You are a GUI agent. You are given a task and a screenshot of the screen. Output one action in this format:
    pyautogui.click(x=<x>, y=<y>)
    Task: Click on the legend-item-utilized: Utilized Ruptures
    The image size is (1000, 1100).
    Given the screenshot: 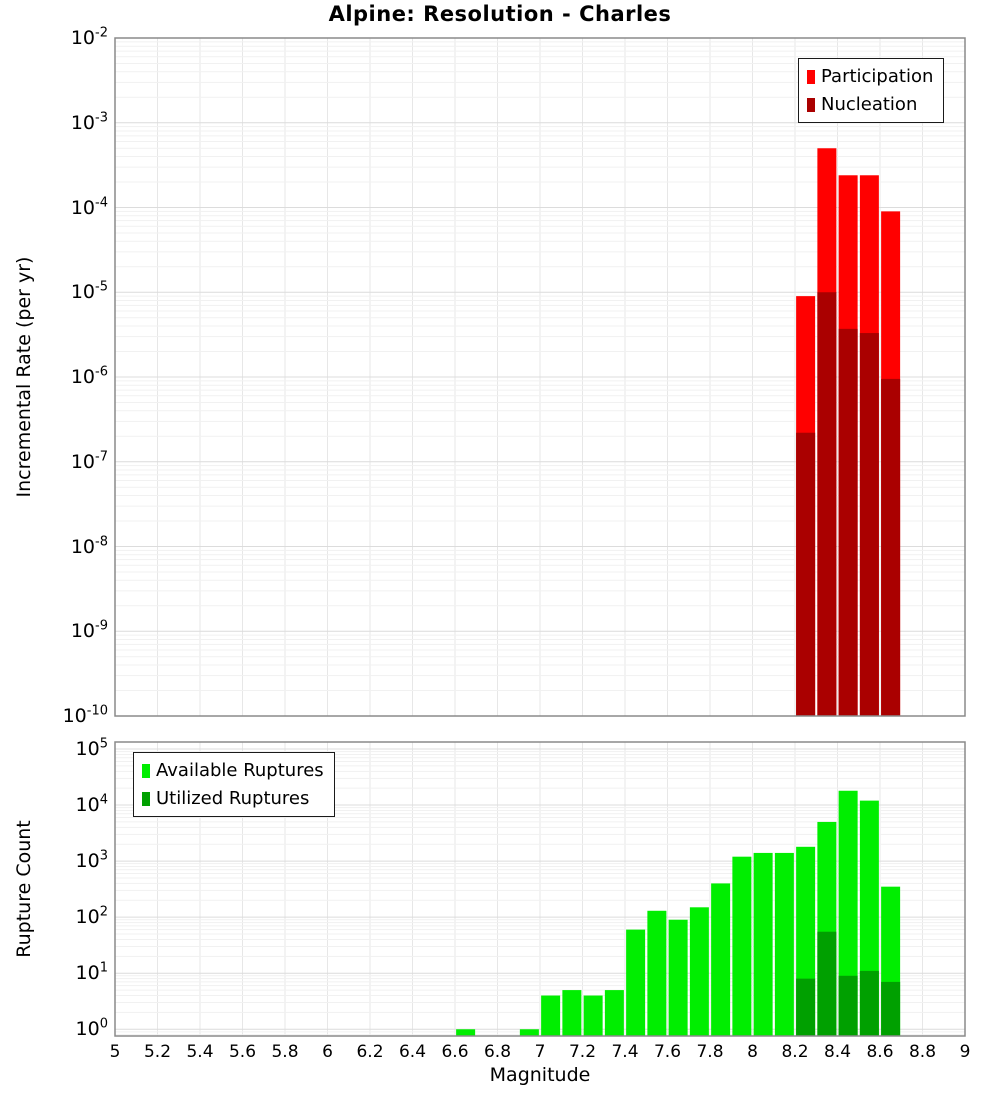 What is the action you would take?
    pyautogui.click(x=233, y=798)
    